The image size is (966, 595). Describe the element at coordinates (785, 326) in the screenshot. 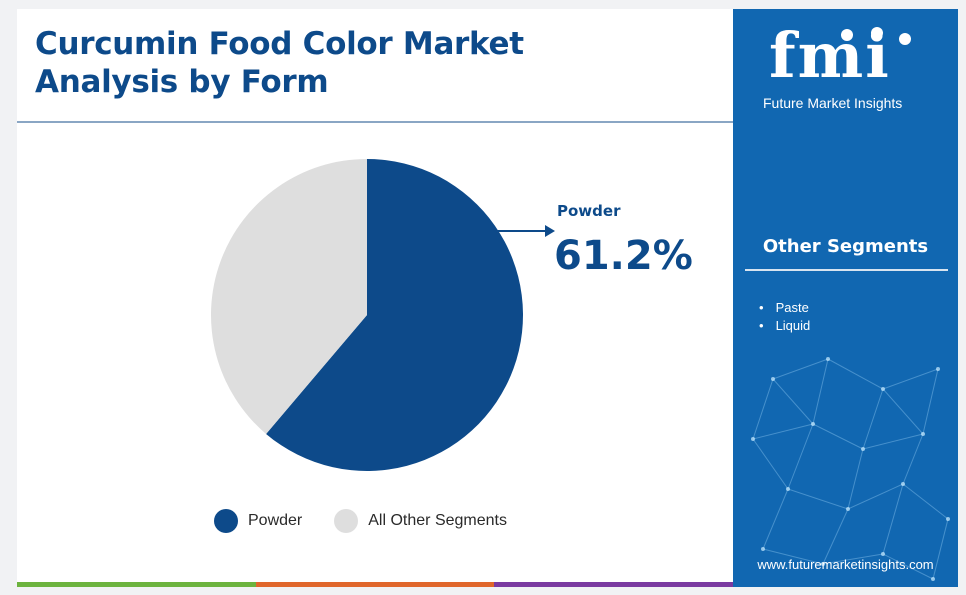

I see `list-item: Liquid` at that location.